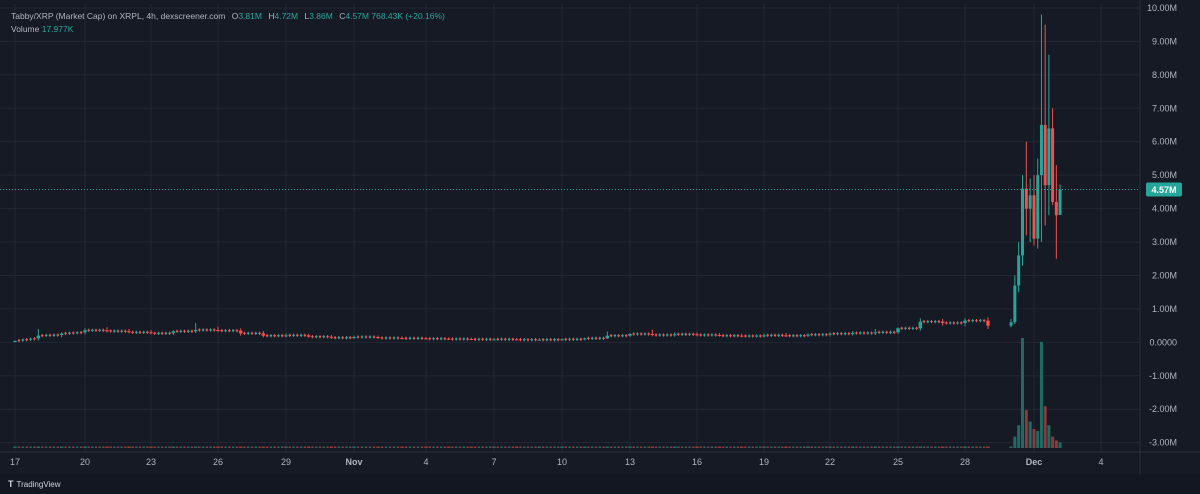  Describe the element at coordinates (15, 462) in the screenshot. I see `x-tick-label: 17` at that location.